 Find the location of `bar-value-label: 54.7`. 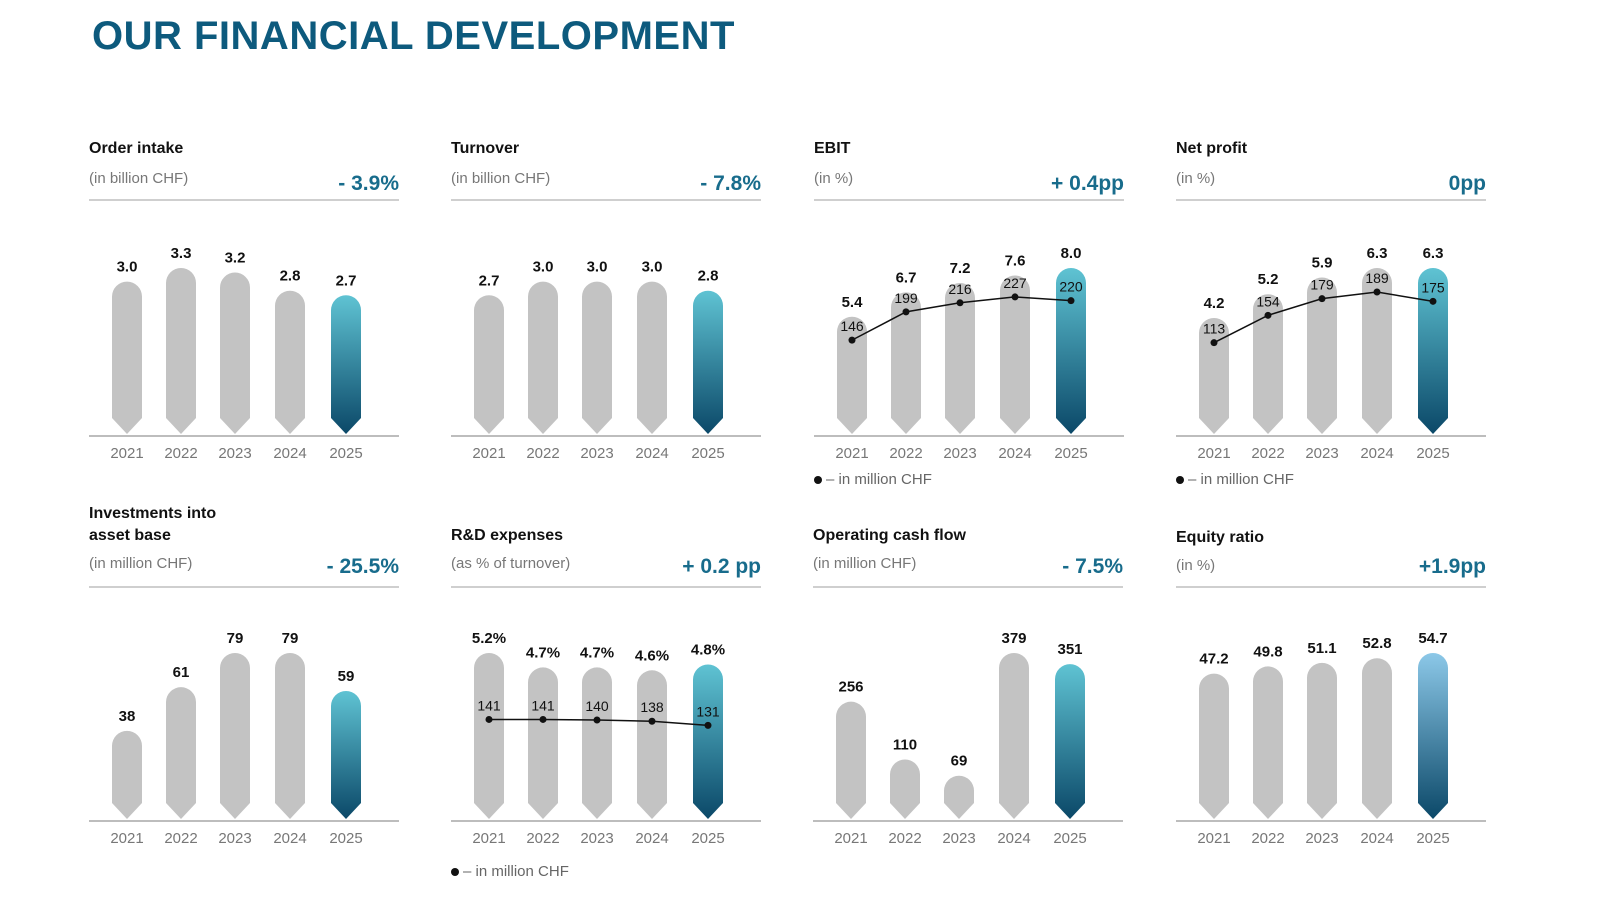

bar-value-label: 54.7 is located at coordinates (1432, 638).